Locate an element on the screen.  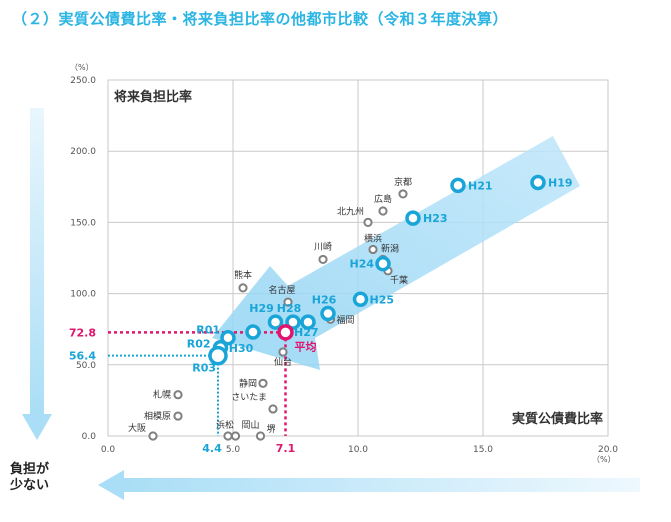
y-axis-title: 将来負担比率 is located at coordinates (153, 97).